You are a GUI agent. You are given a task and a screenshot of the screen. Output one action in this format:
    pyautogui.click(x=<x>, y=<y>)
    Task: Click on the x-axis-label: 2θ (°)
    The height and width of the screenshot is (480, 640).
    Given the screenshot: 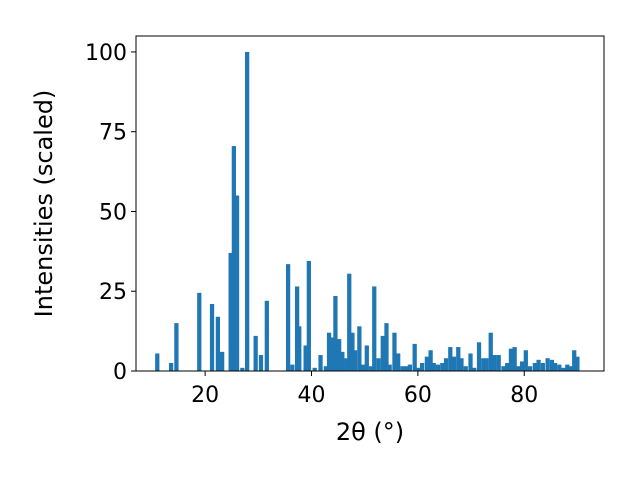 What is the action you would take?
    pyautogui.click(x=370, y=432)
    